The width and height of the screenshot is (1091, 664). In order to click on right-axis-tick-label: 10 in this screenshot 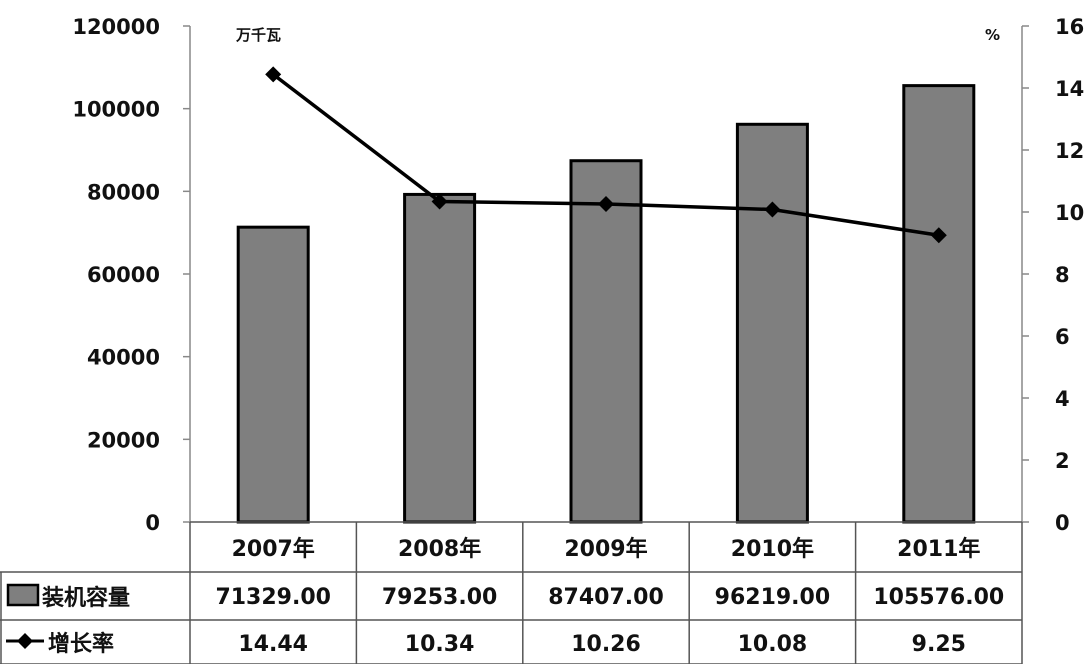, I will do `click(1069, 213)`.